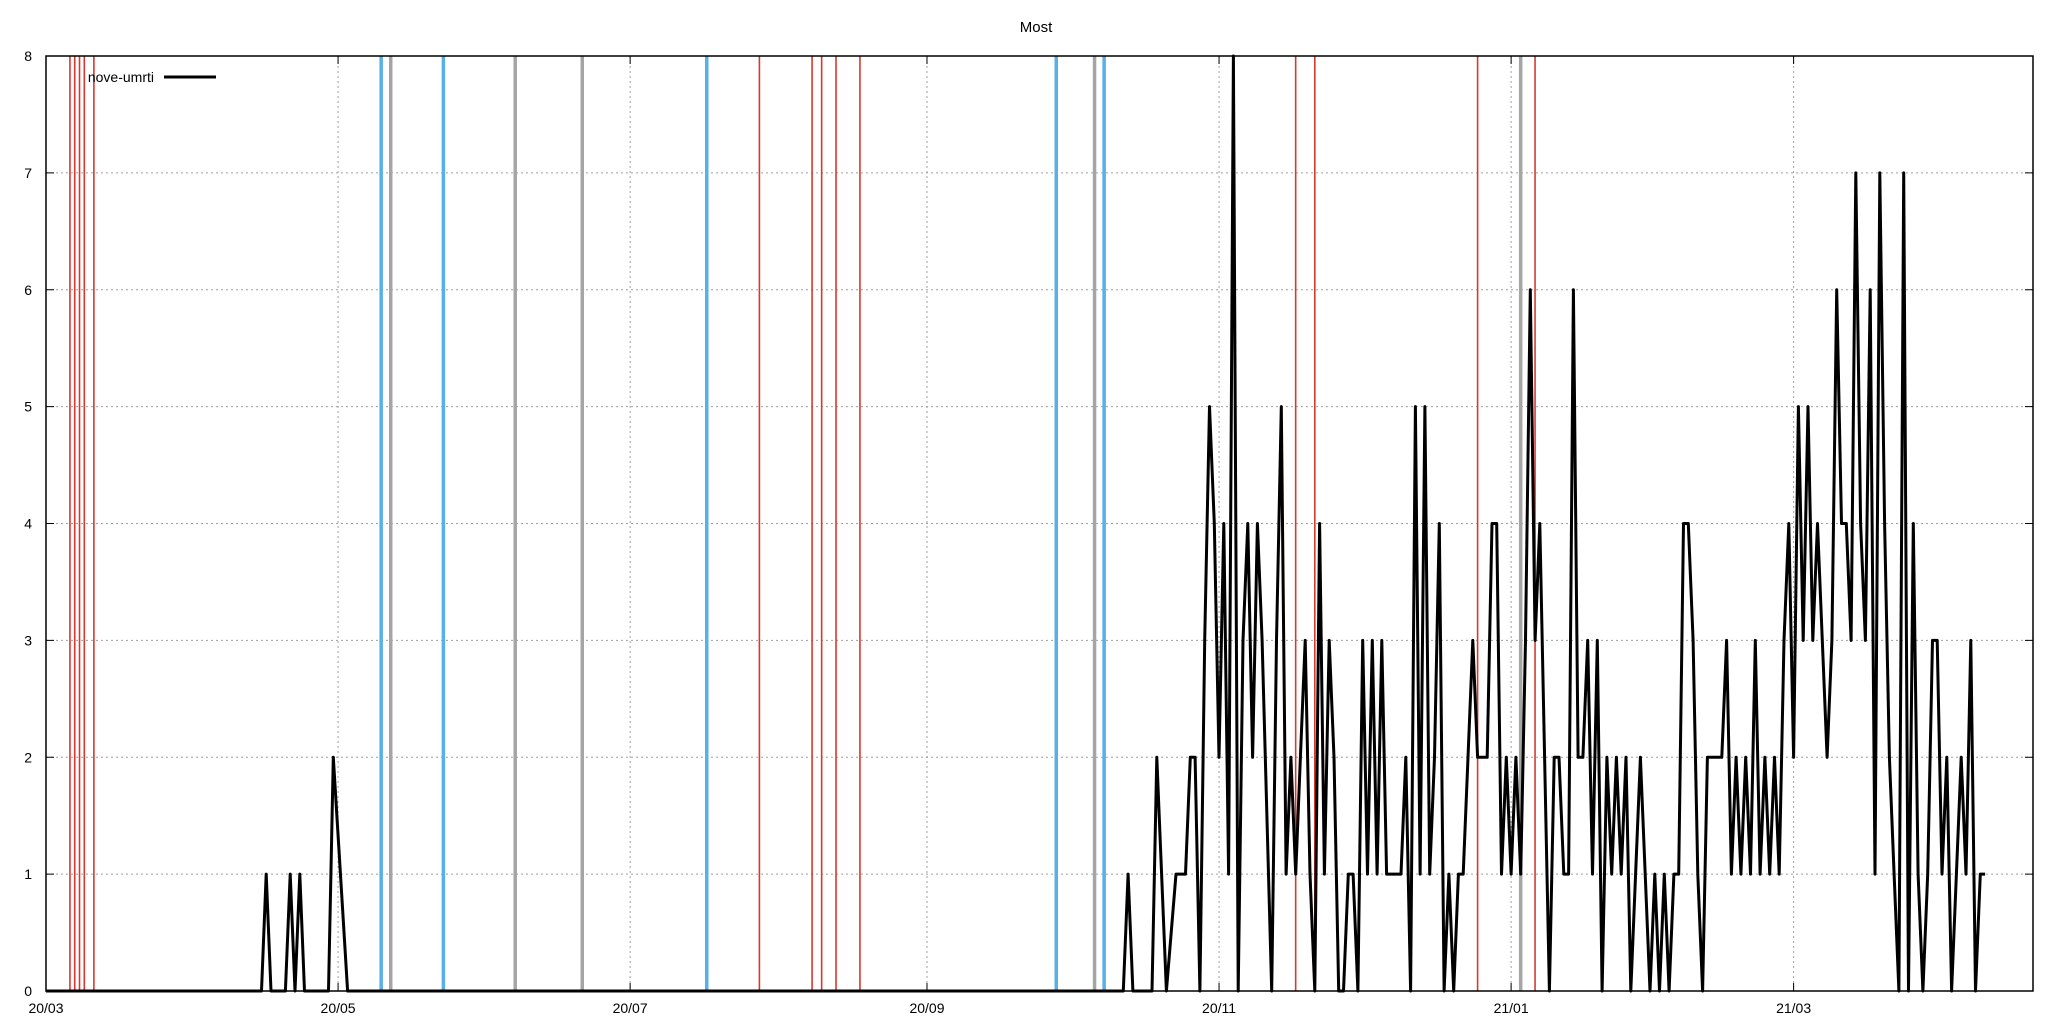 Image resolution: width=2048 pixels, height=1024 pixels. What do you see at coordinates (28, 757) in the screenshot?
I see `y-tick-label: 2` at bounding box center [28, 757].